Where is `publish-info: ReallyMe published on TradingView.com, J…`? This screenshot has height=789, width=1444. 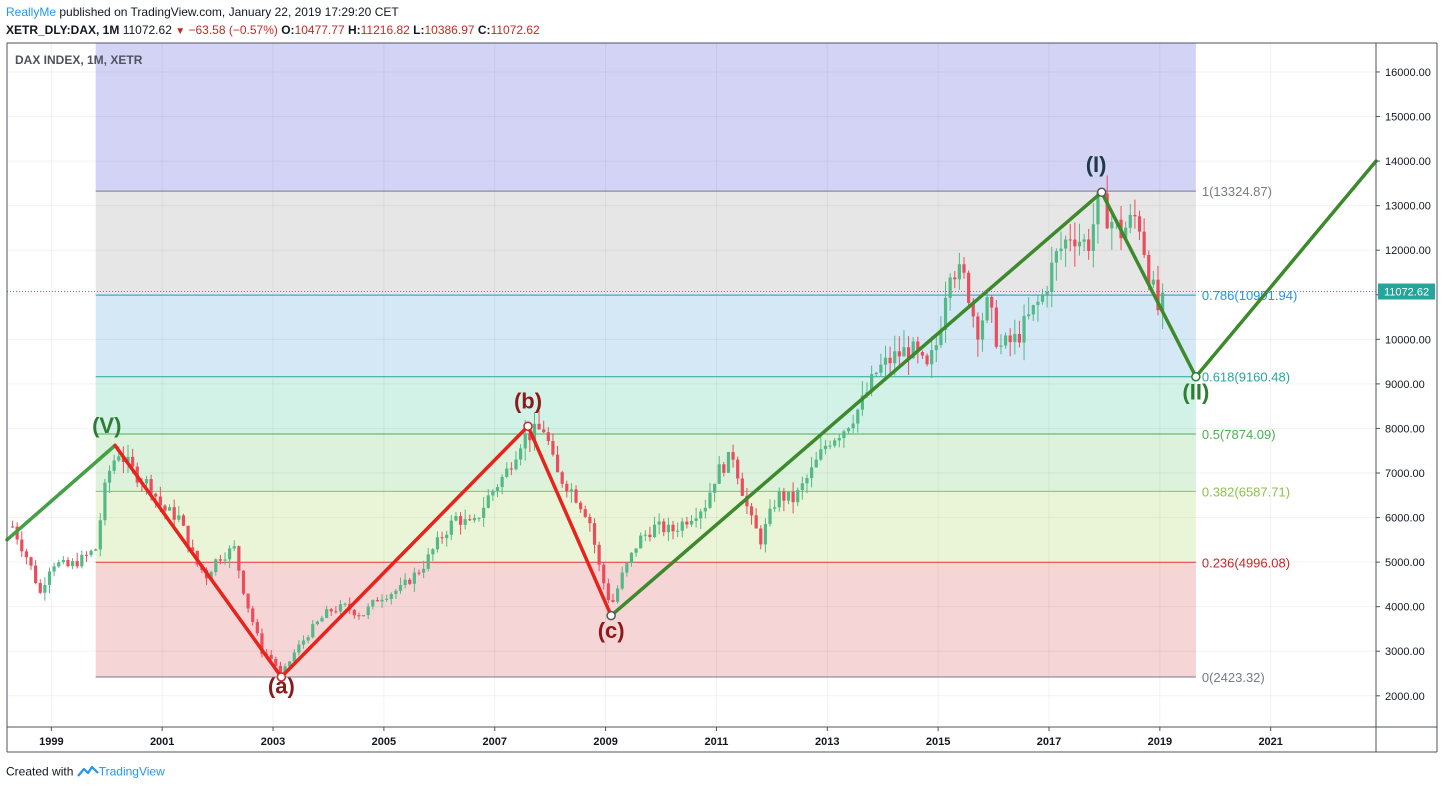
publish-info: ReallyMe published on TradingView.com, J… is located at coordinates (202, 12).